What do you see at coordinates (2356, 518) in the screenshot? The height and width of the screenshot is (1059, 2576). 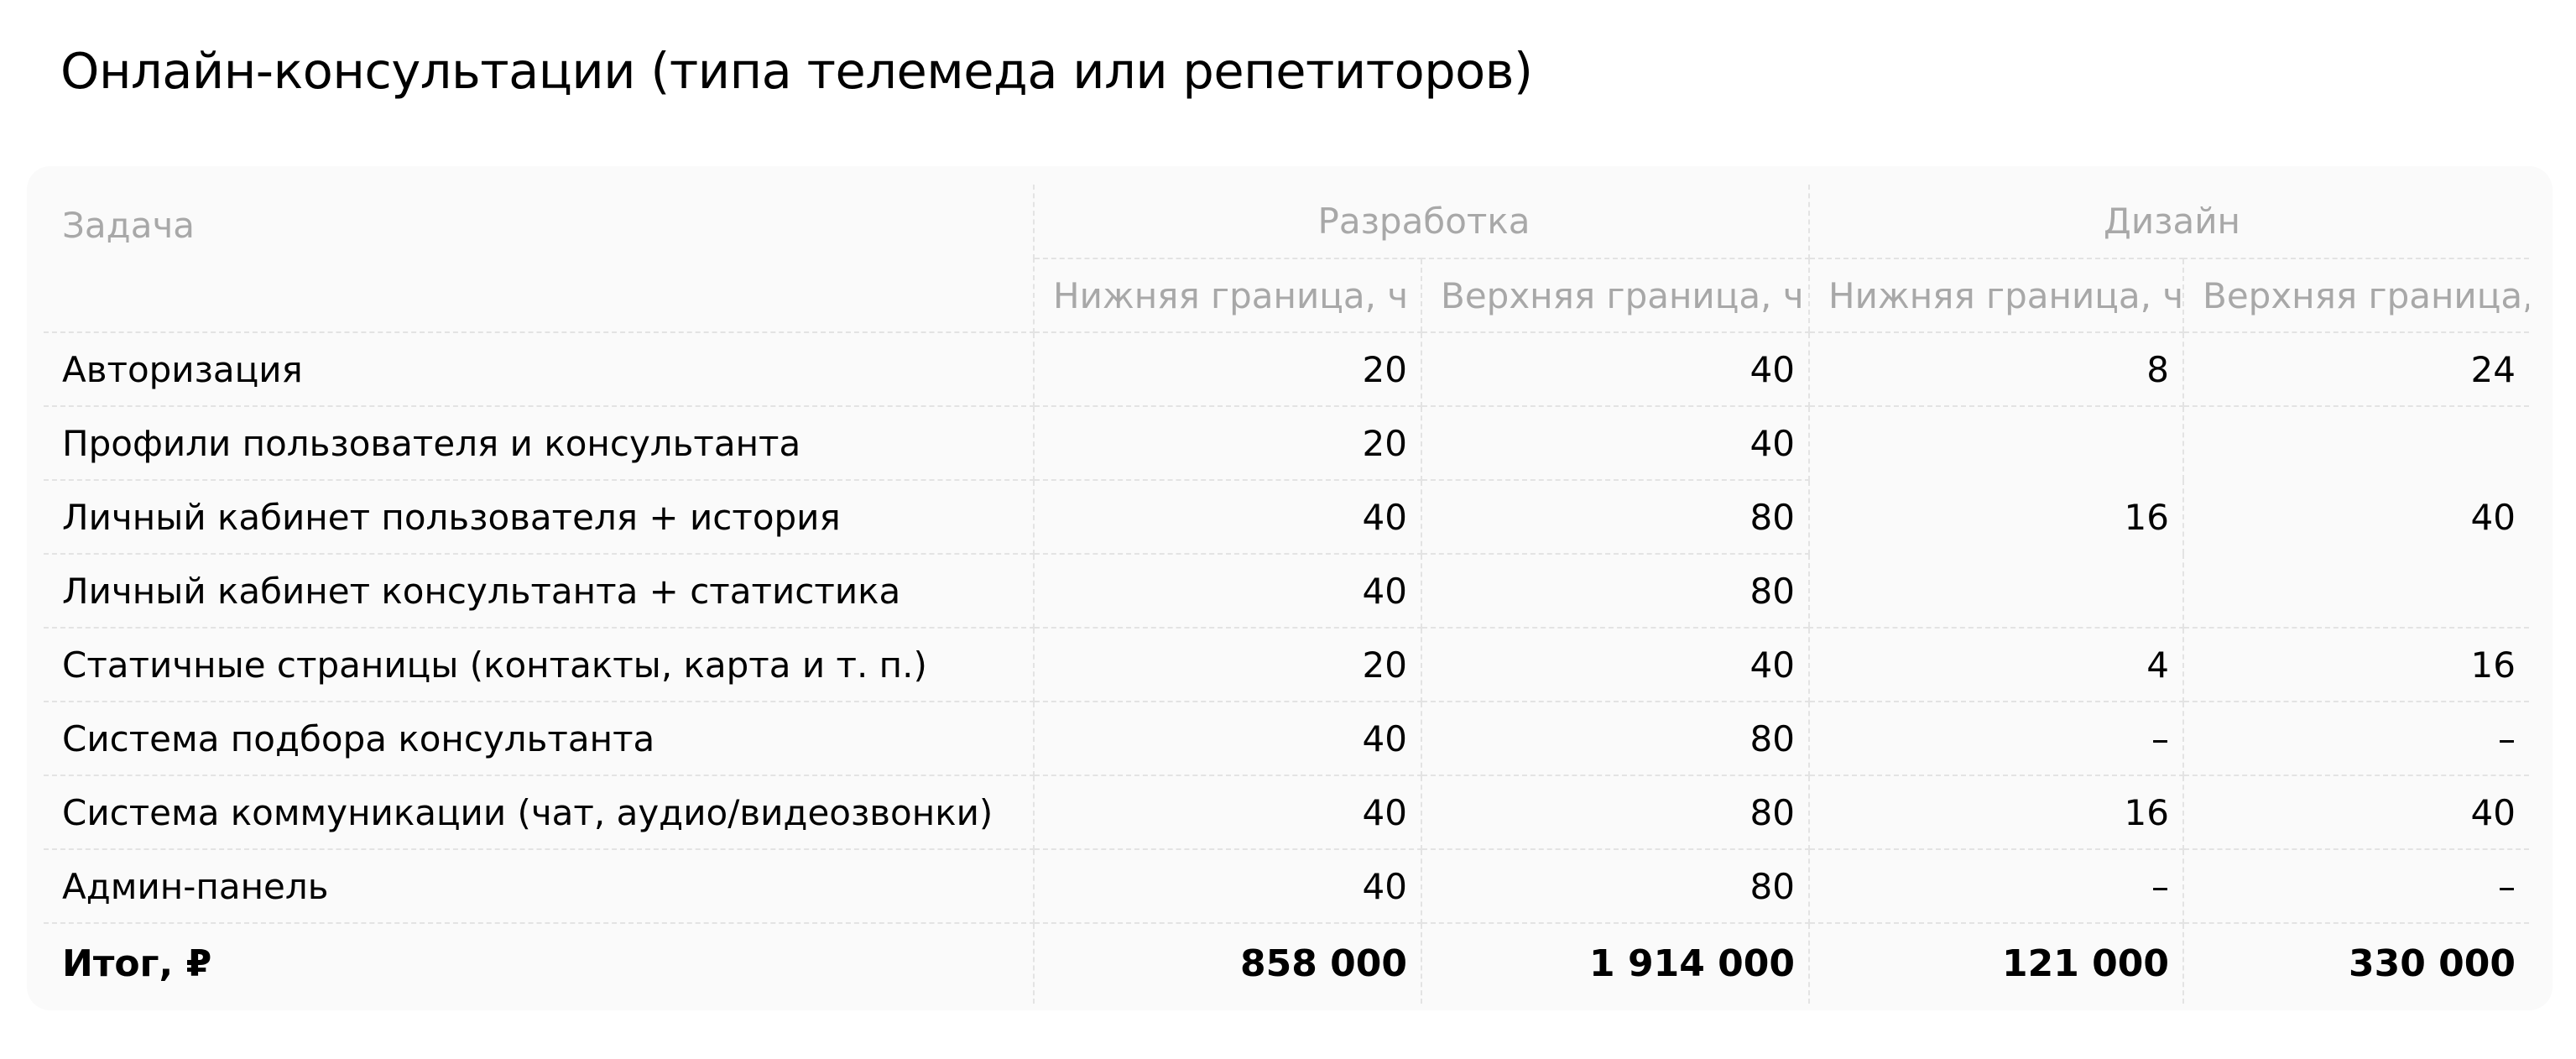 I see `design-high-merged-cell: 40` at bounding box center [2356, 518].